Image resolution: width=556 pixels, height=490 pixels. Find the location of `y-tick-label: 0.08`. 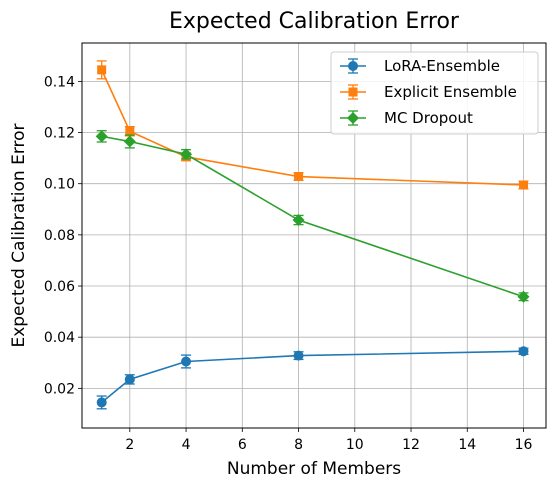

y-tick-label: 0.08 is located at coordinates (59, 236).